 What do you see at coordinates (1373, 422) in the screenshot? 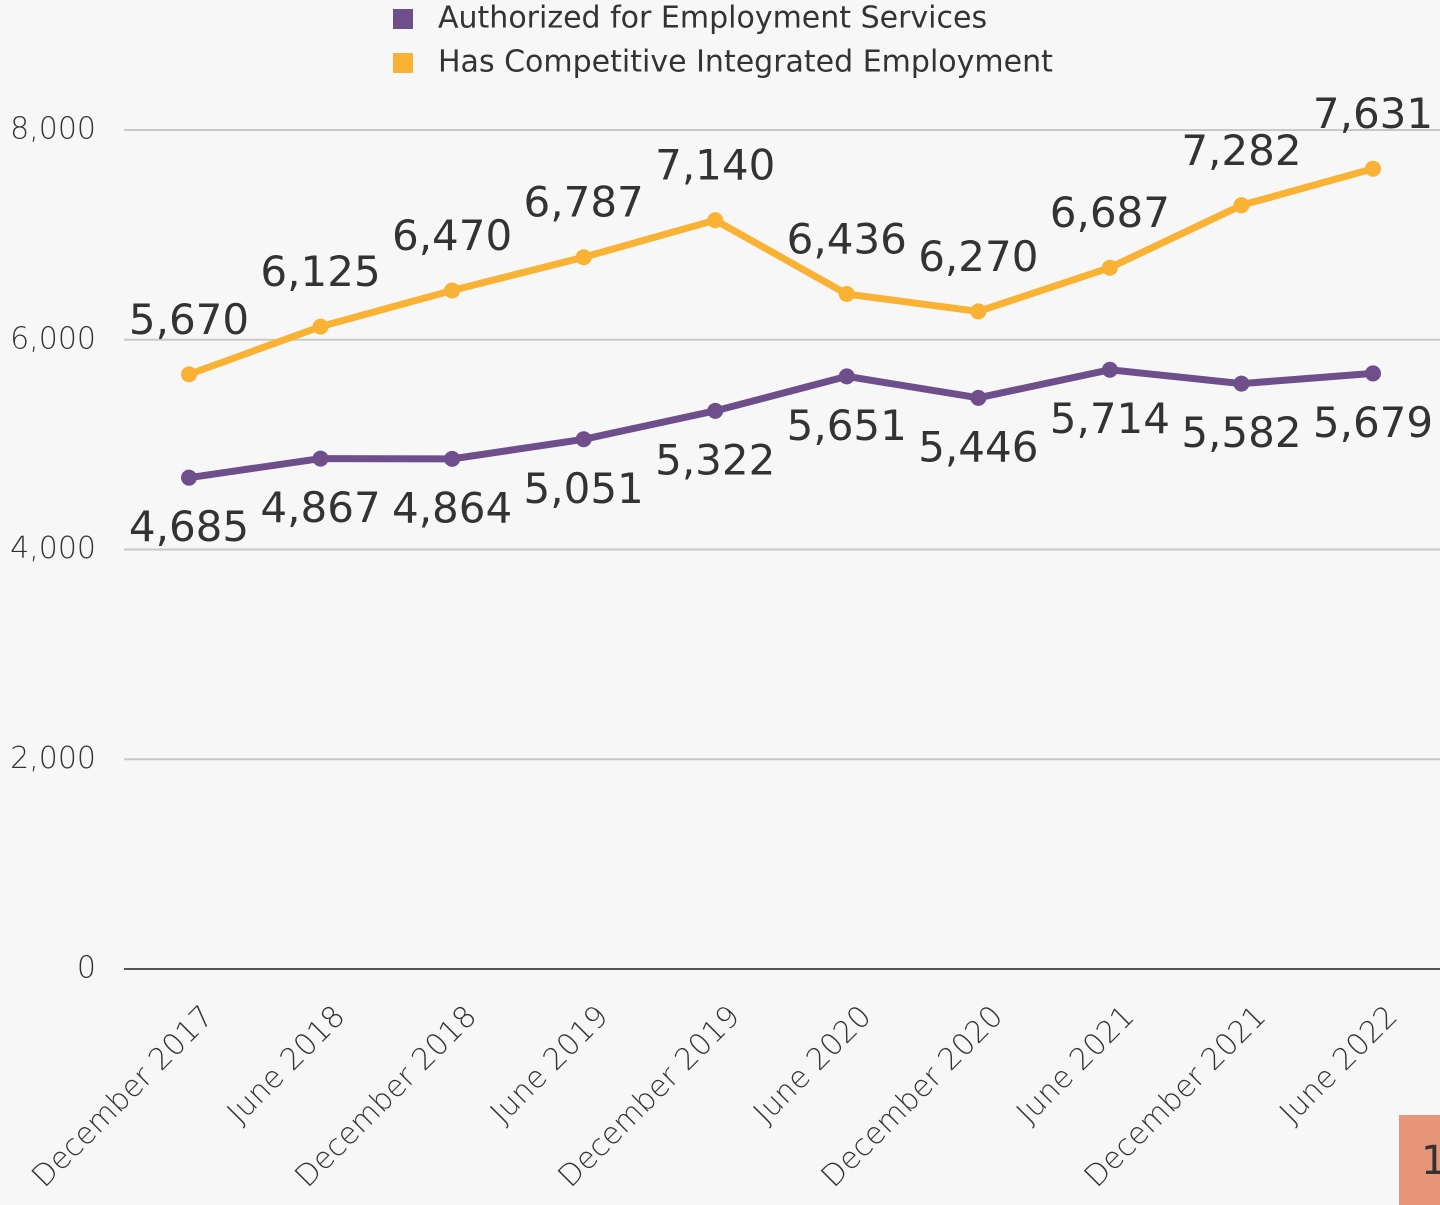
I see `data-label: 5,679` at bounding box center [1373, 422].